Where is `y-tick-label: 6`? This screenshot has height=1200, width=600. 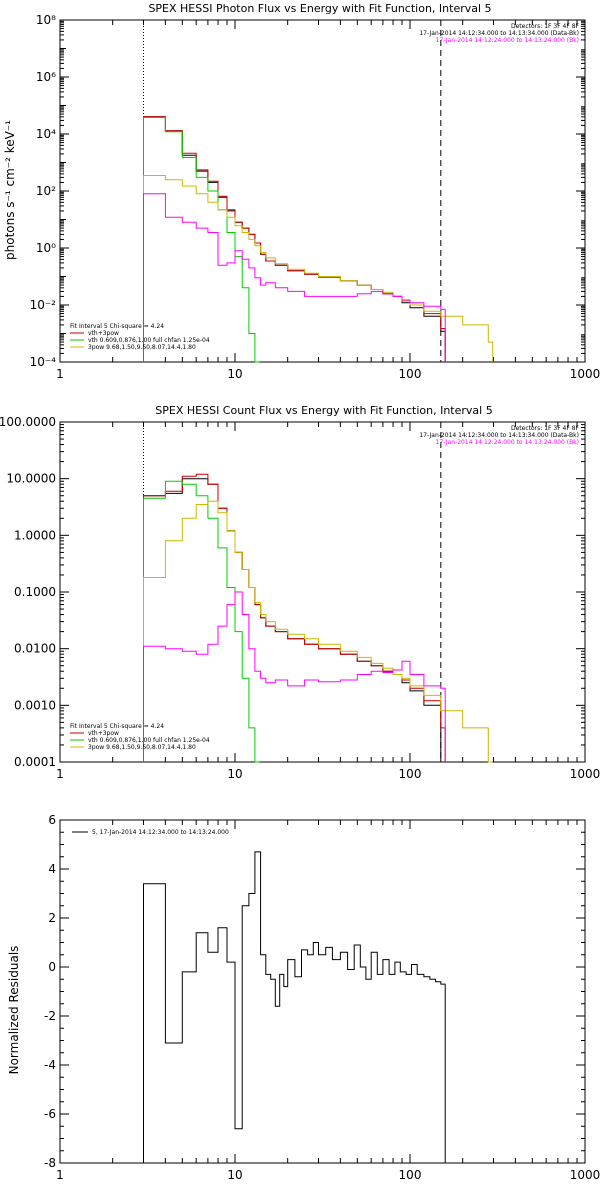
y-tick-label: 6 is located at coordinates (52, 820).